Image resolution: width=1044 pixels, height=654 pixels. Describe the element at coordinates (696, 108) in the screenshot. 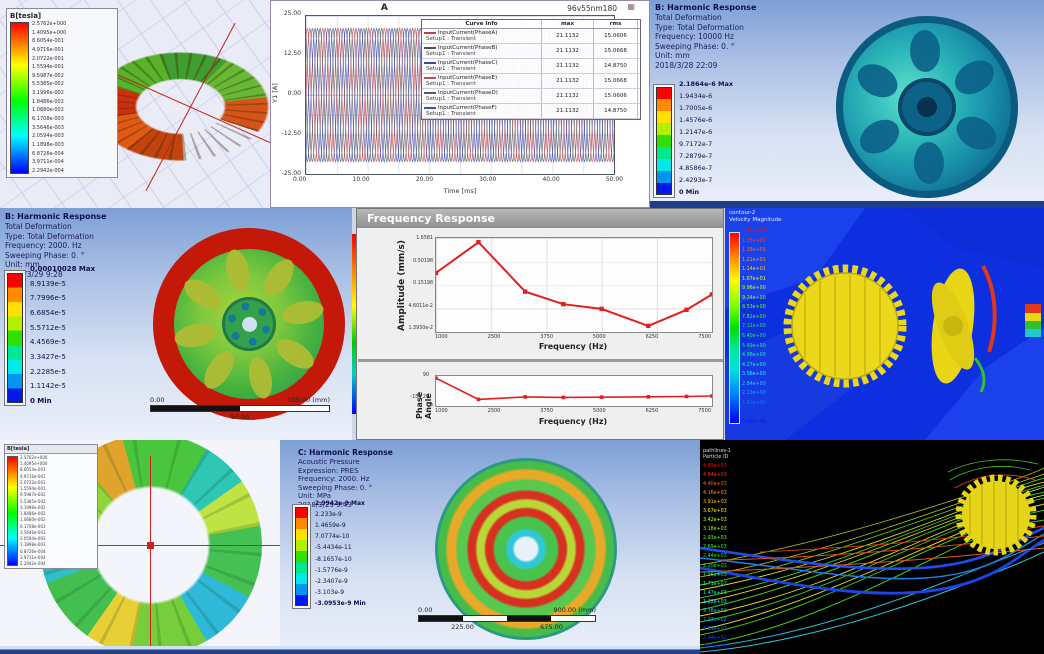

I see `legend-value: 1.7005e-6` at that location.